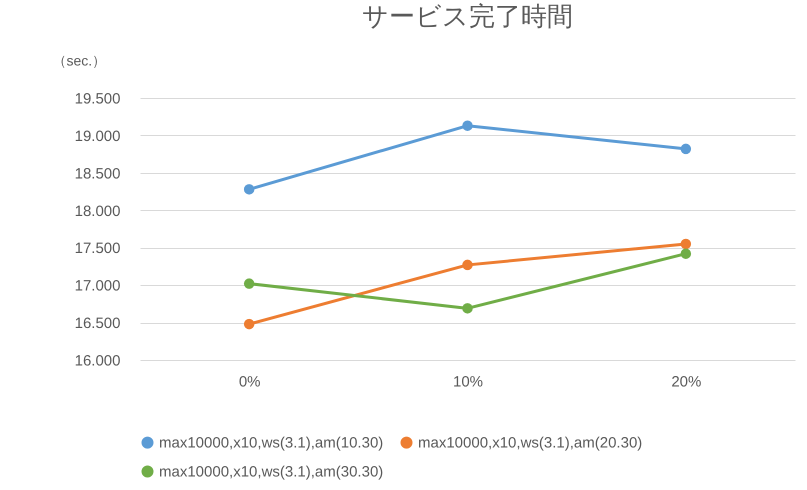 Image resolution: width=807 pixels, height=490 pixels. Describe the element at coordinates (468, 382) in the screenshot. I see `x-tick-label: 10%` at that location.